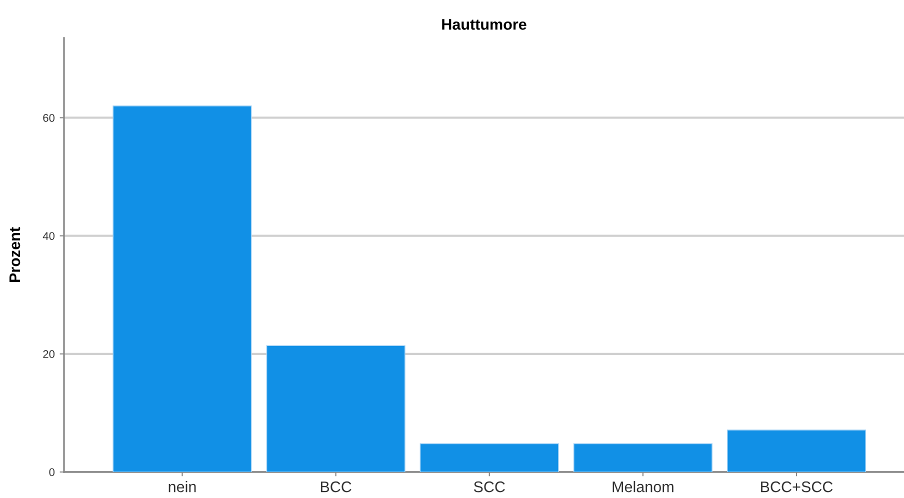 This screenshot has height=498, width=904. What do you see at coordinates (797, 486) in the screenshot?
I see `x-tick-label: BCC+SCC` at bounding box center [797, 486].